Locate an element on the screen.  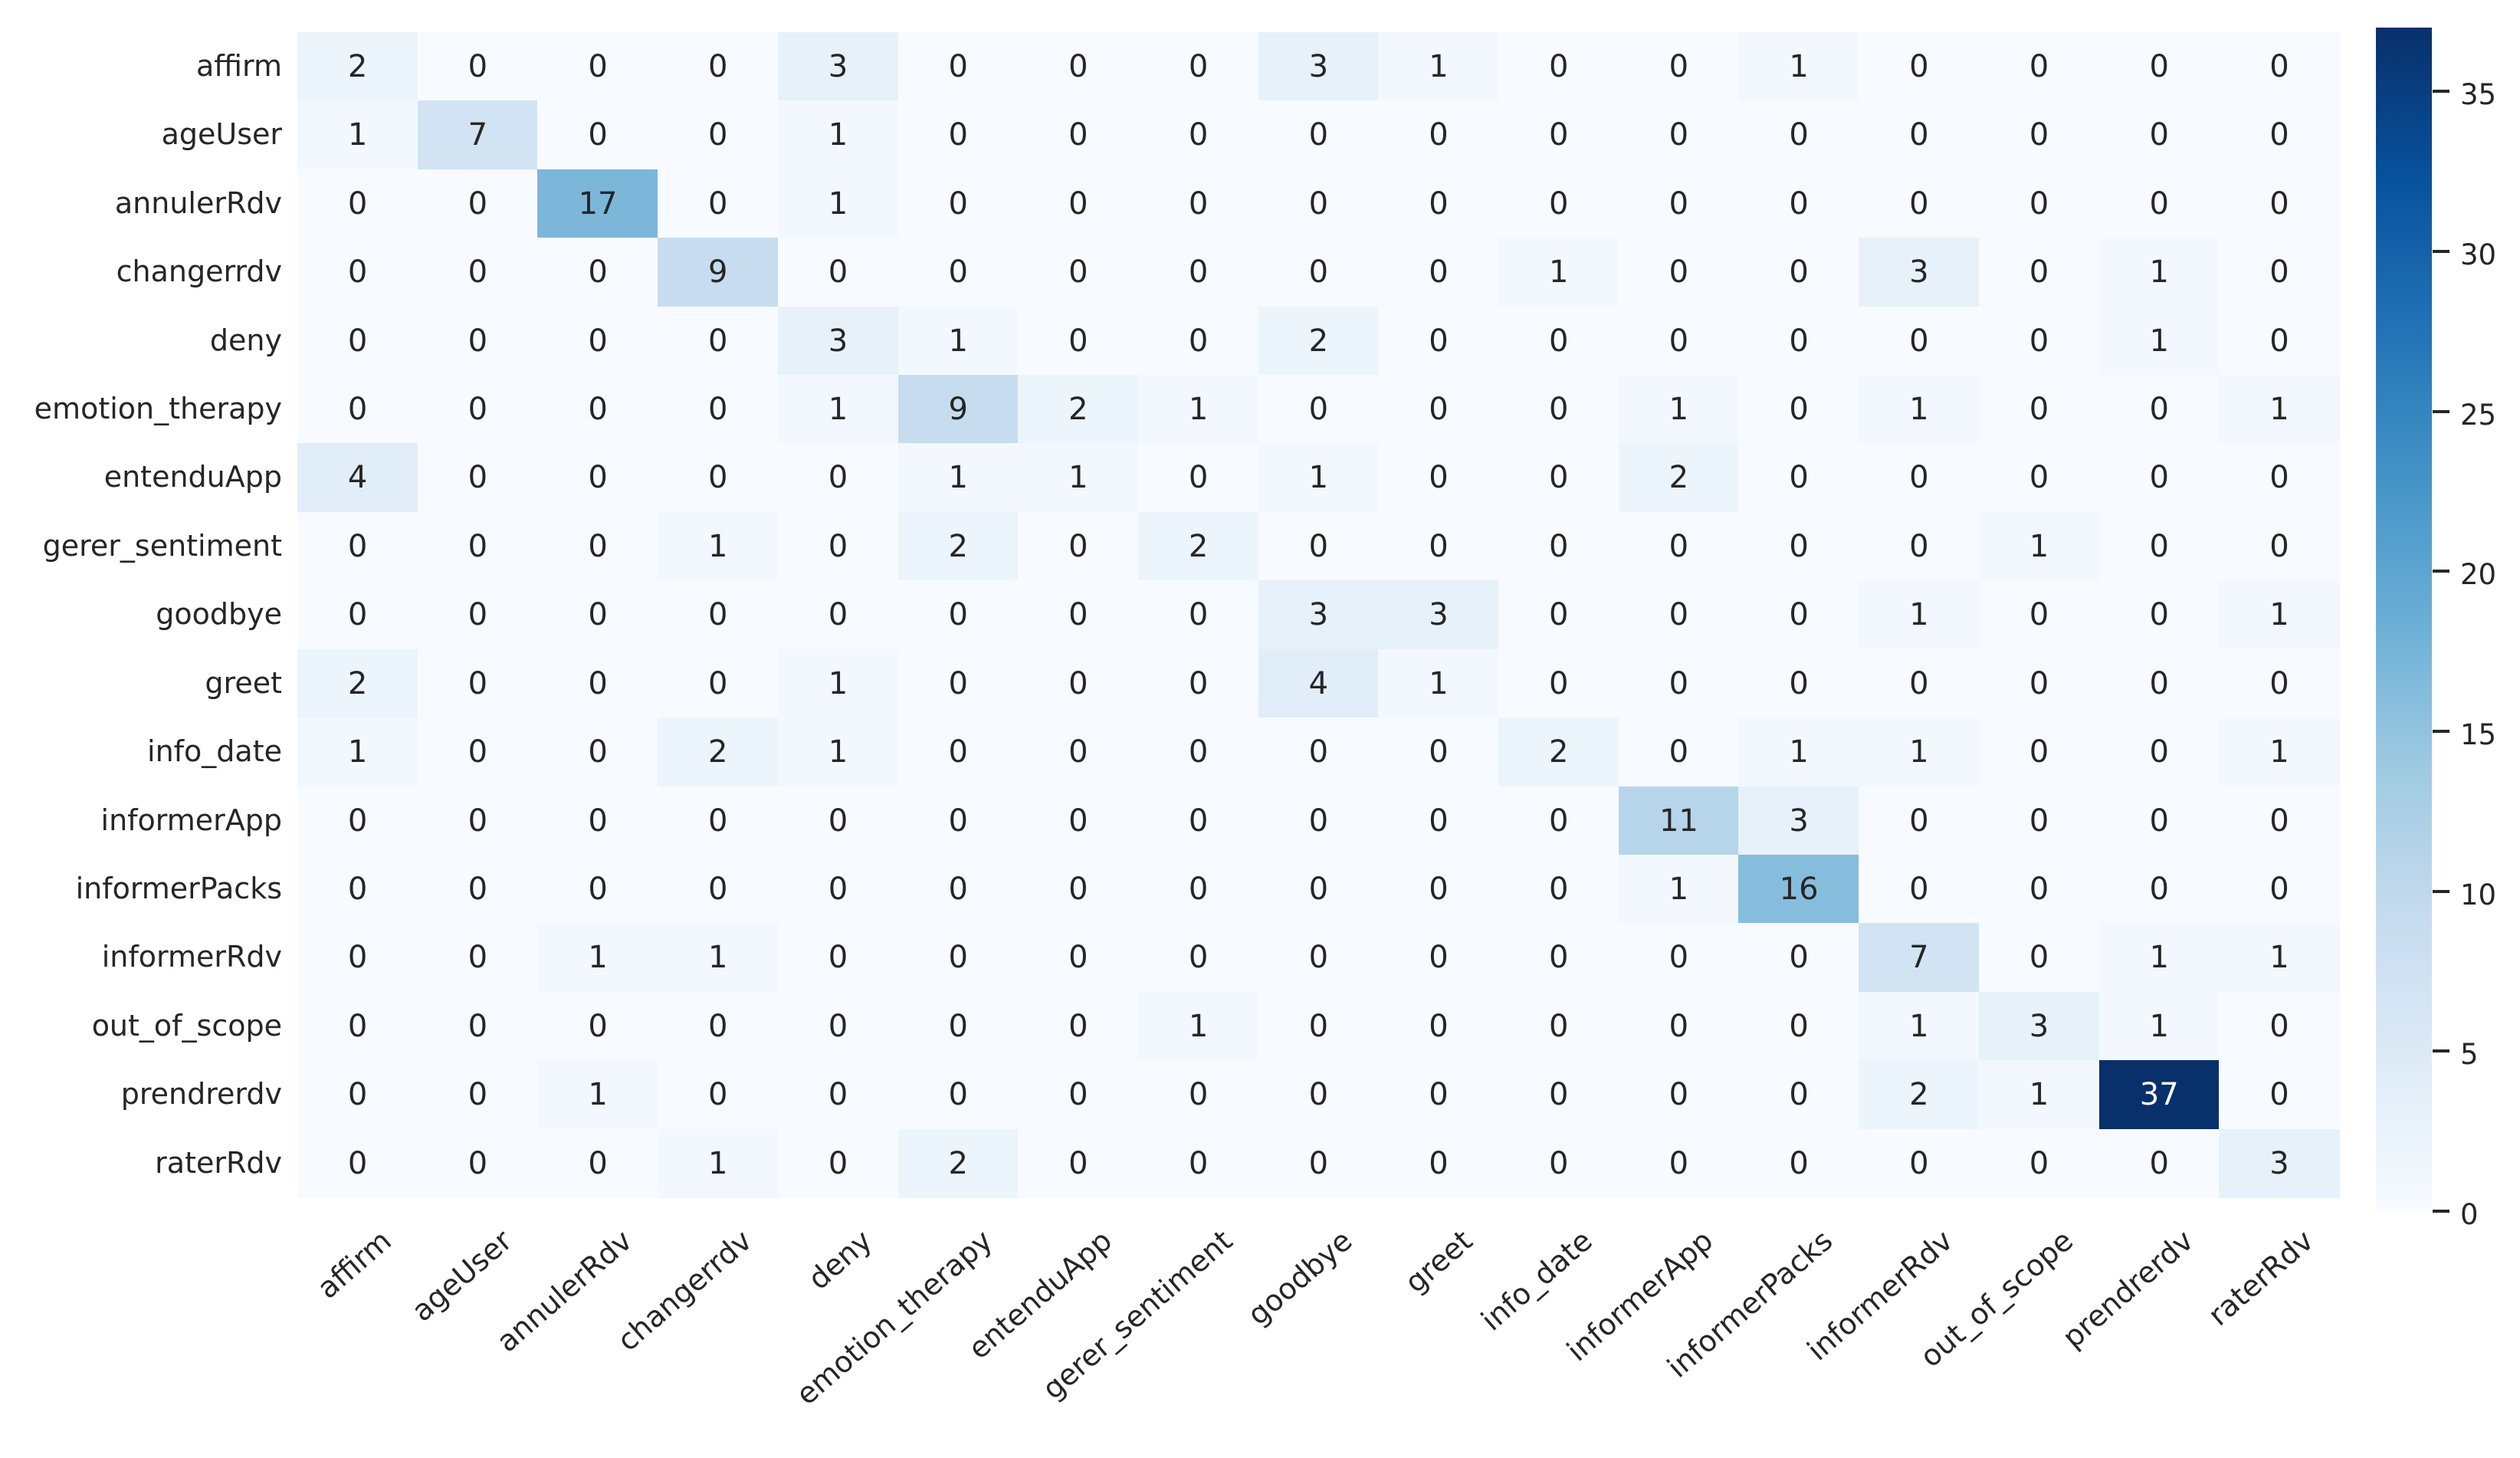
colorbar-tick-label: 20 is located at coordinates (2478, 575).